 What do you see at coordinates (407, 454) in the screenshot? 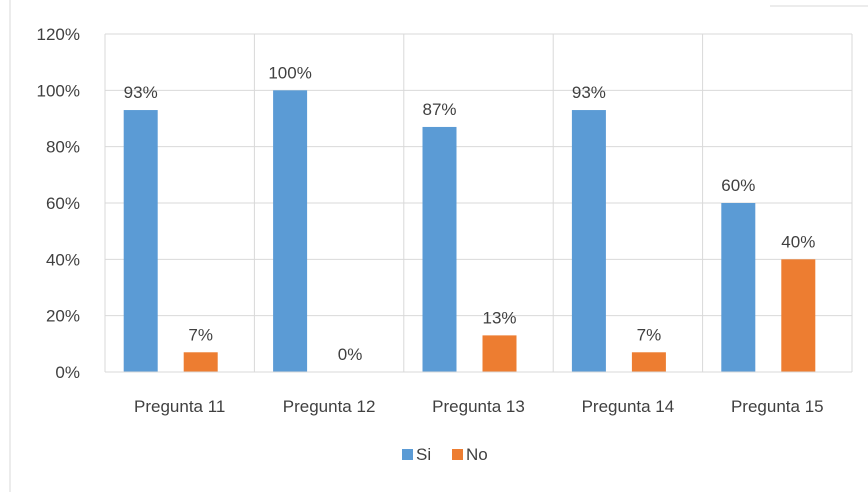
I see `legend-swatch-si` at bounding box center [407, 454].